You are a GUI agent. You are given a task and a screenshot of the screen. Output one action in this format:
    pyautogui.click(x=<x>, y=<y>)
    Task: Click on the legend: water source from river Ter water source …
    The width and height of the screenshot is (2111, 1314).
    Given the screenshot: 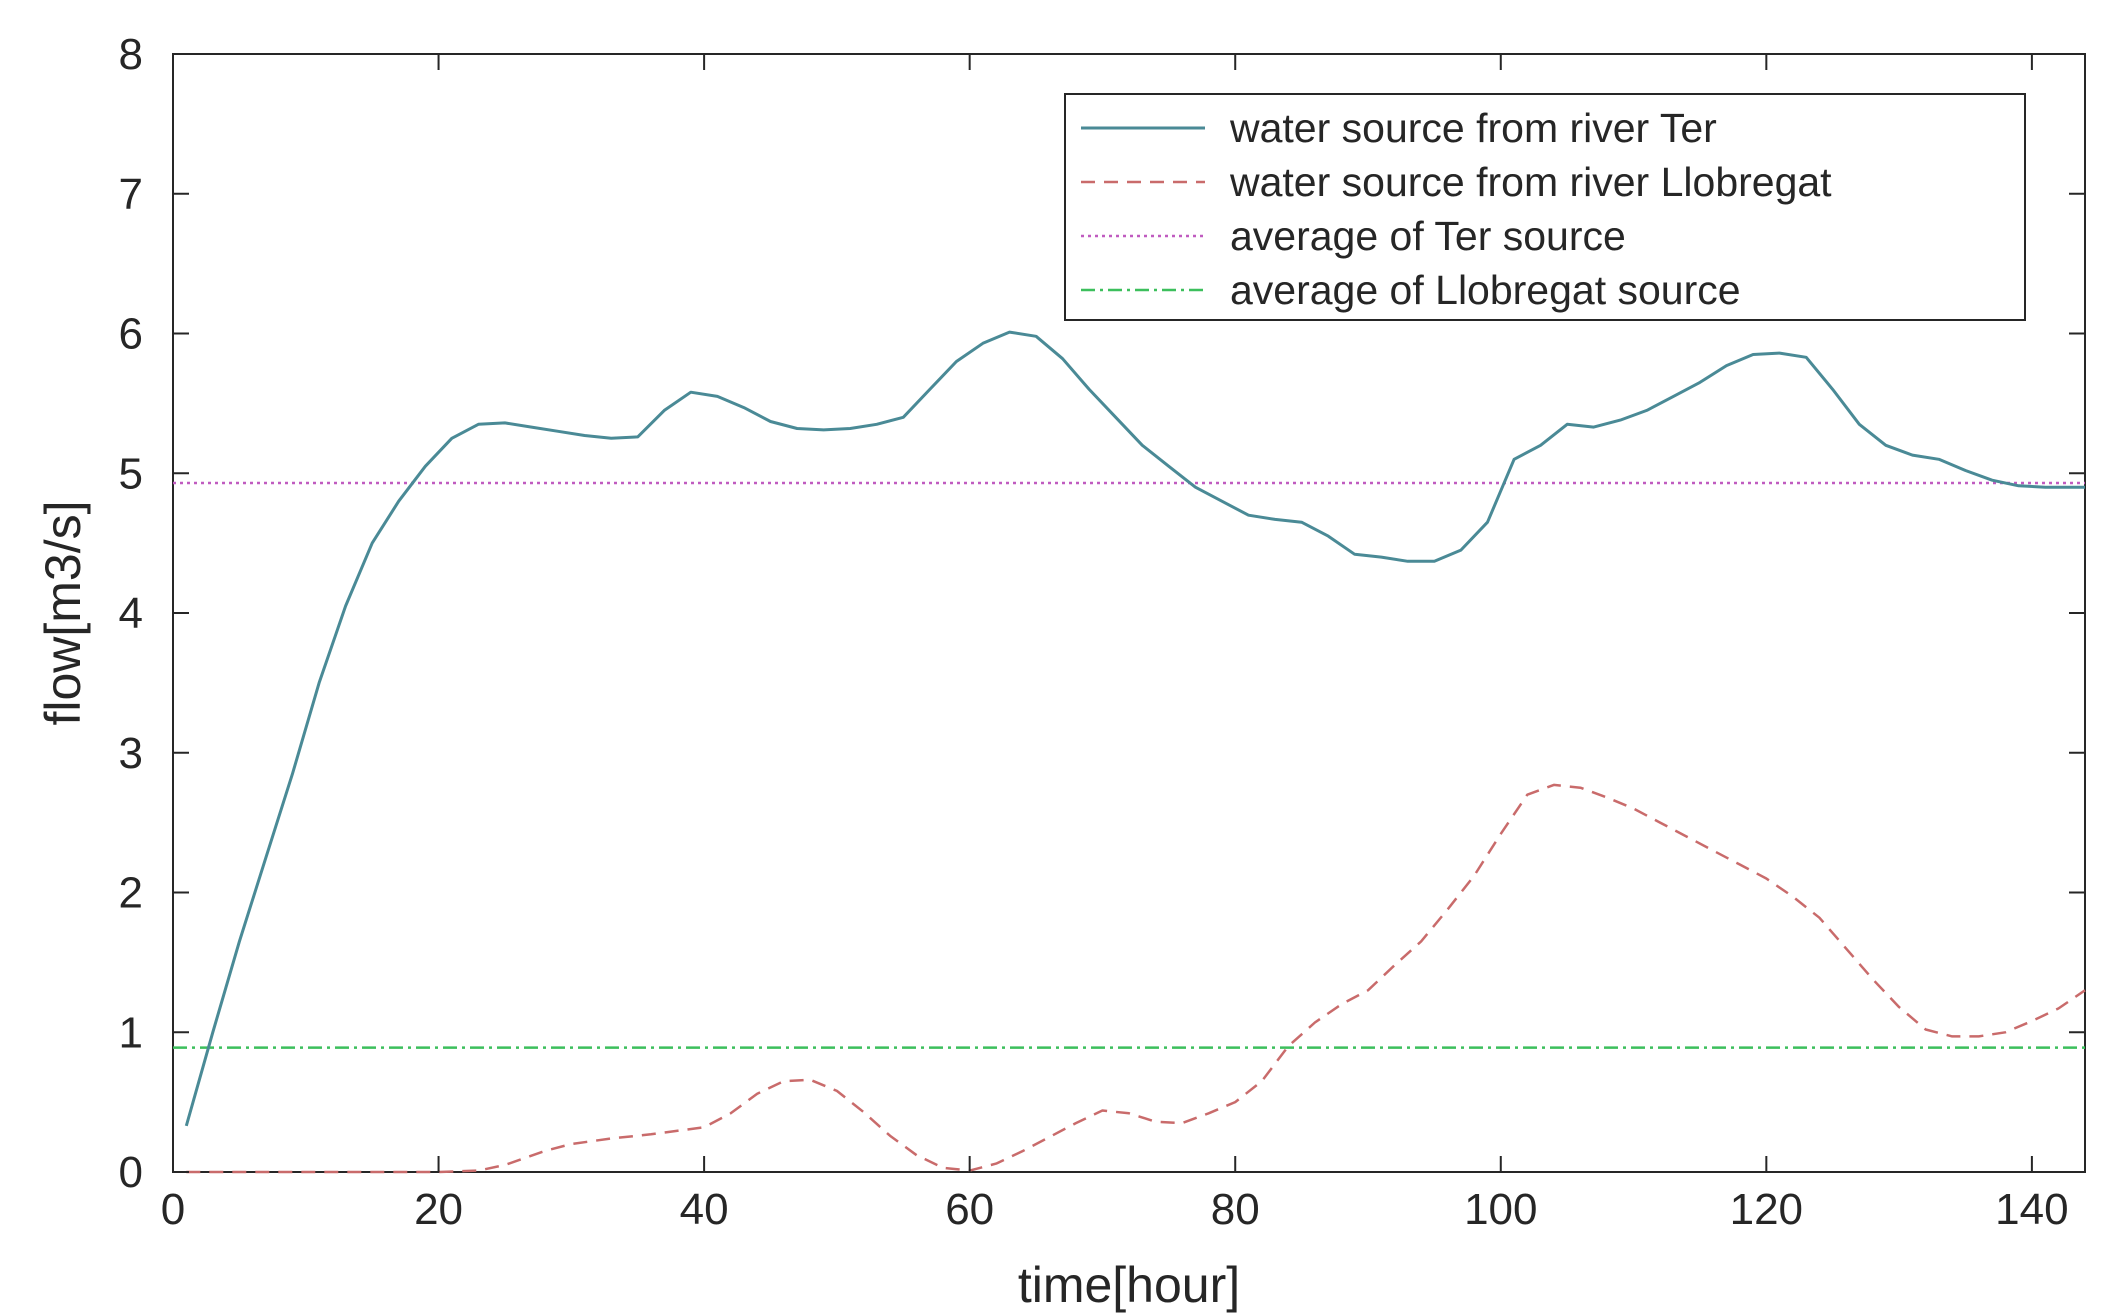 What is the action you would take?
    pyautogui.click(x=1545, y=207)
    